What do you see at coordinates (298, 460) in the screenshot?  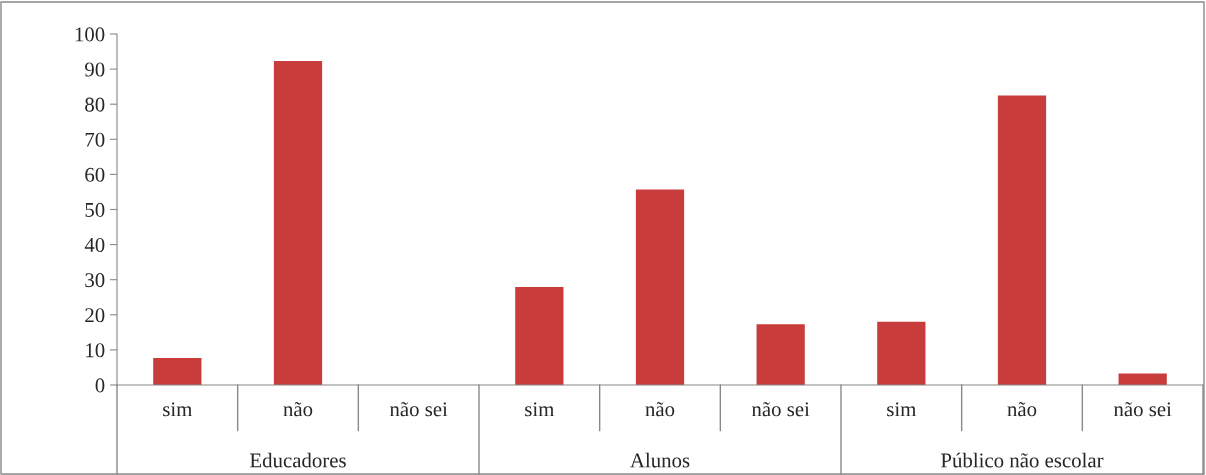 I see `text: Educadores` at bounding box center [298, 460].